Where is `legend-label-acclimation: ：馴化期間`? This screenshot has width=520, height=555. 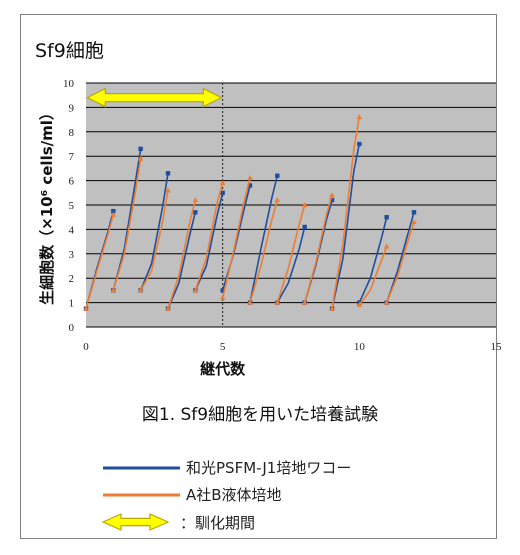 legend-label-acclimation: ：馴化期間 is located at coordinates (218, 523).